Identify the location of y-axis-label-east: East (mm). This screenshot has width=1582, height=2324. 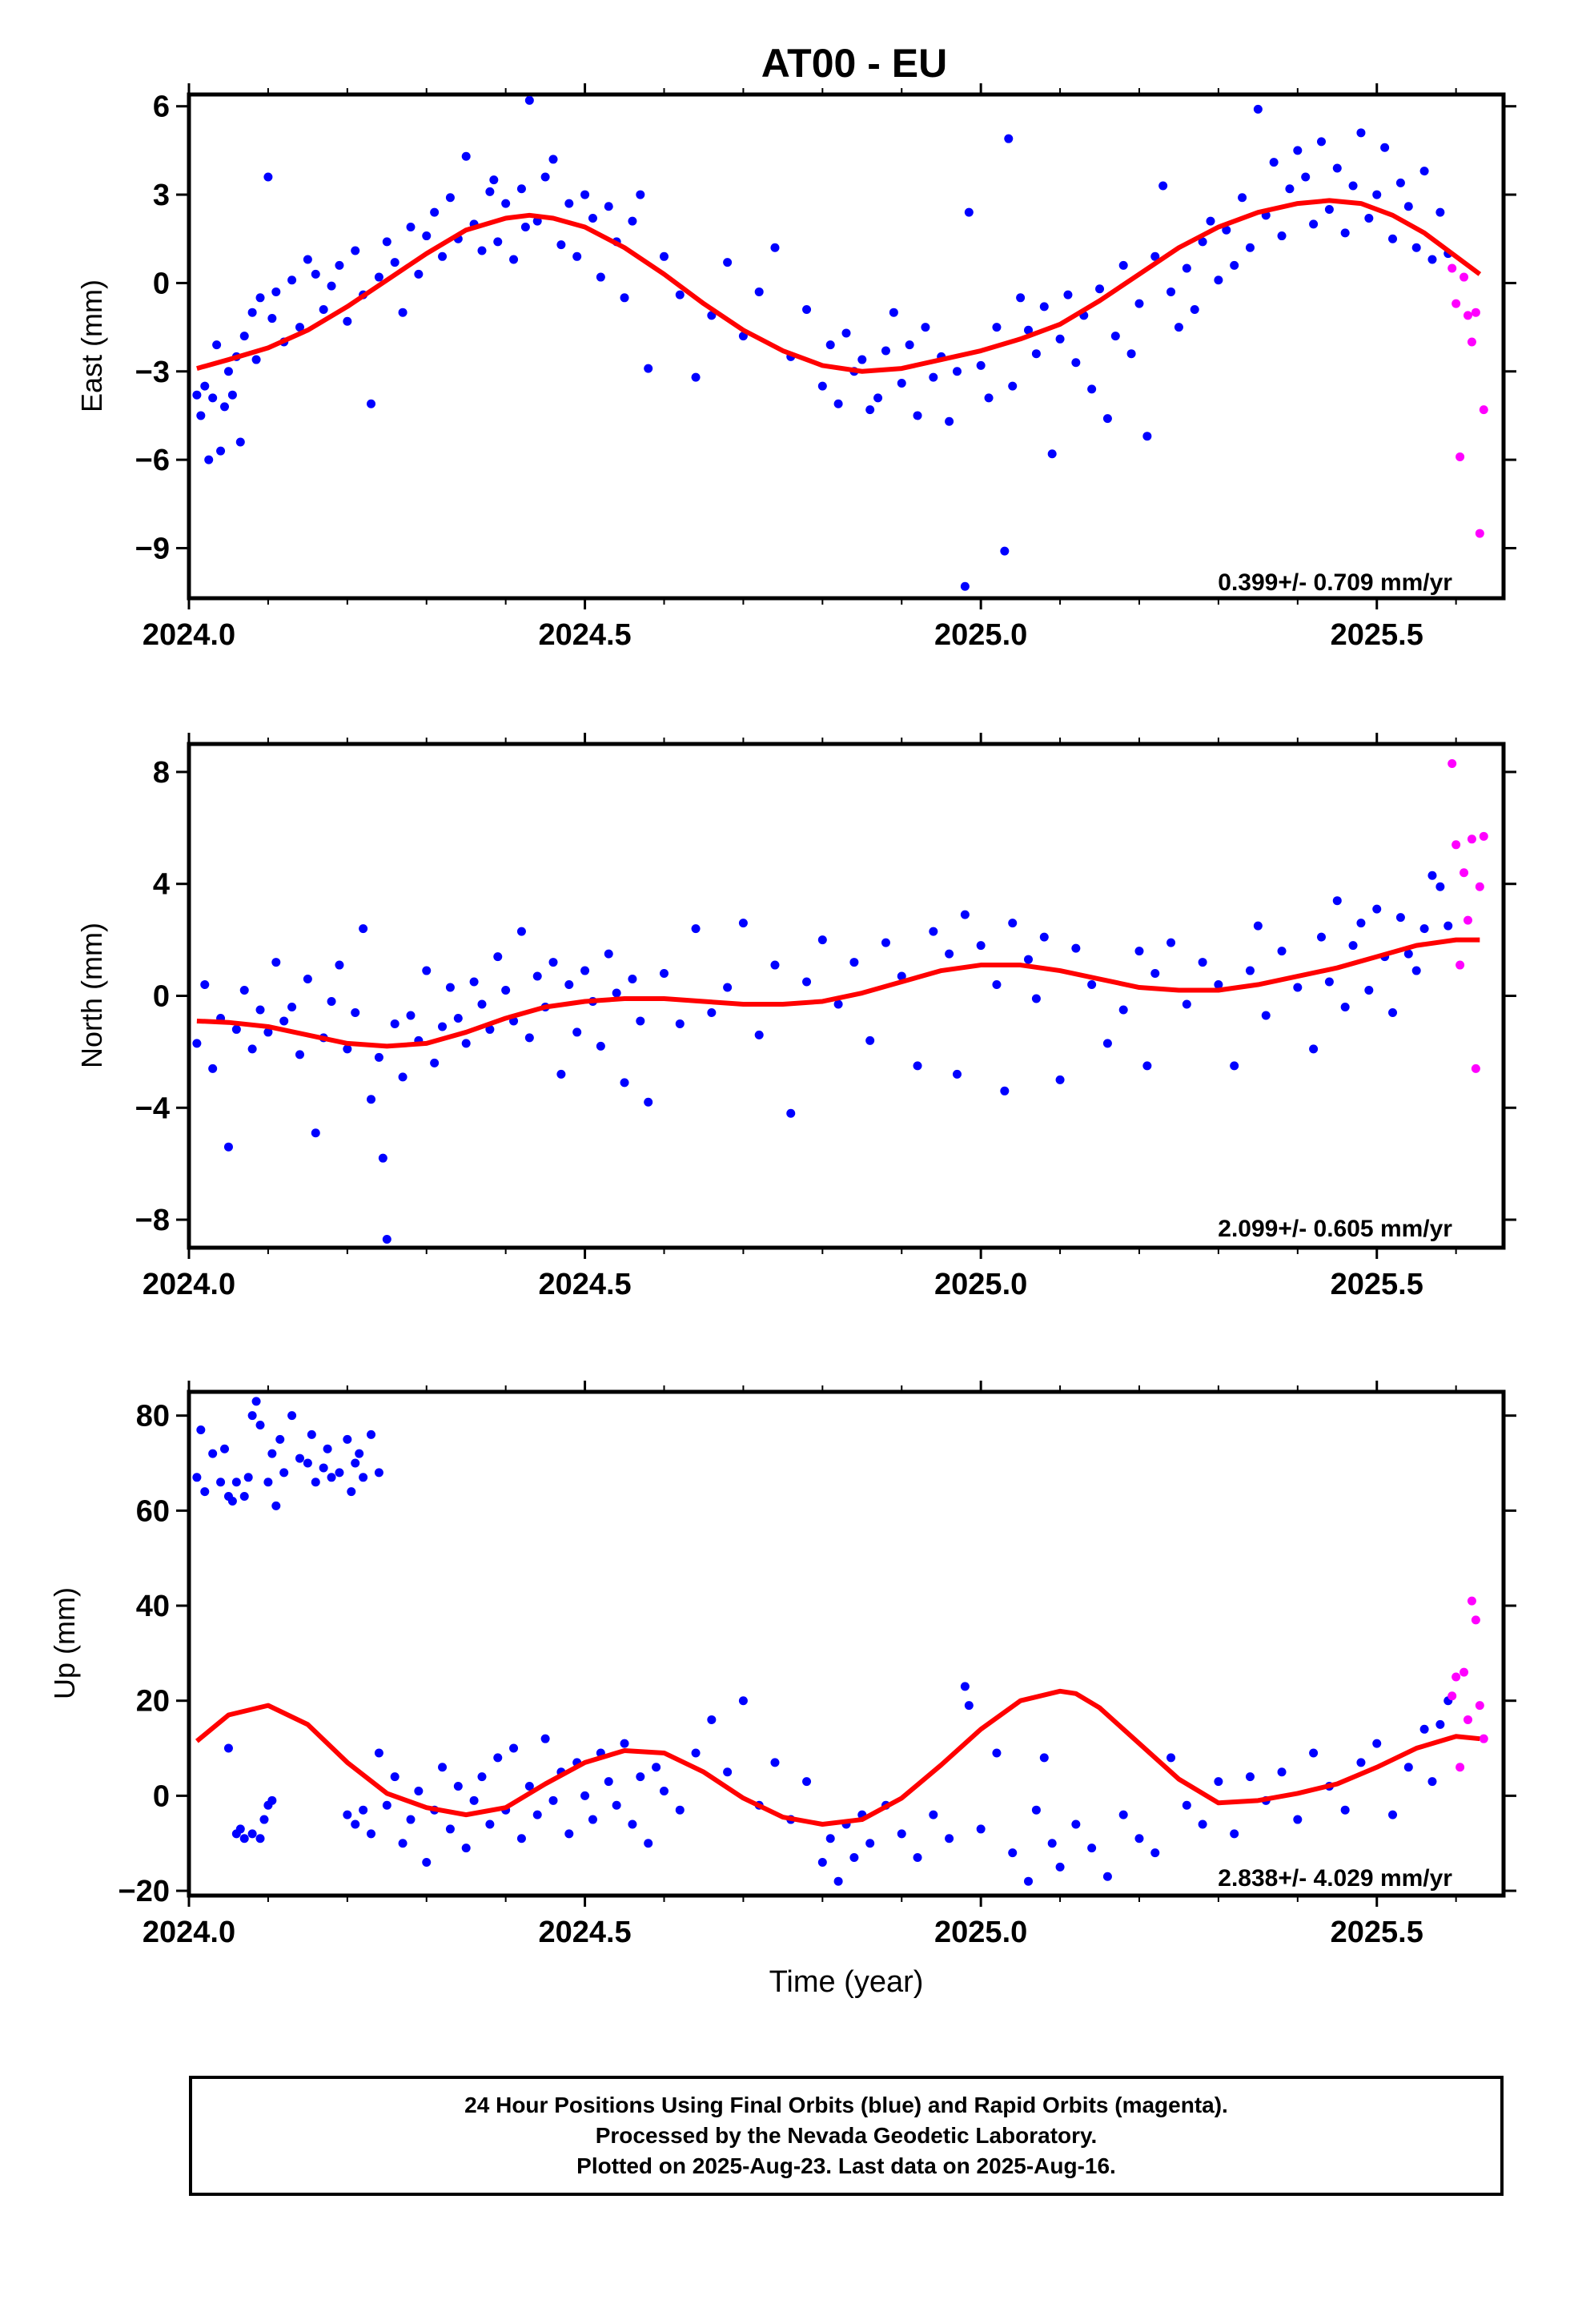
(91, 345).